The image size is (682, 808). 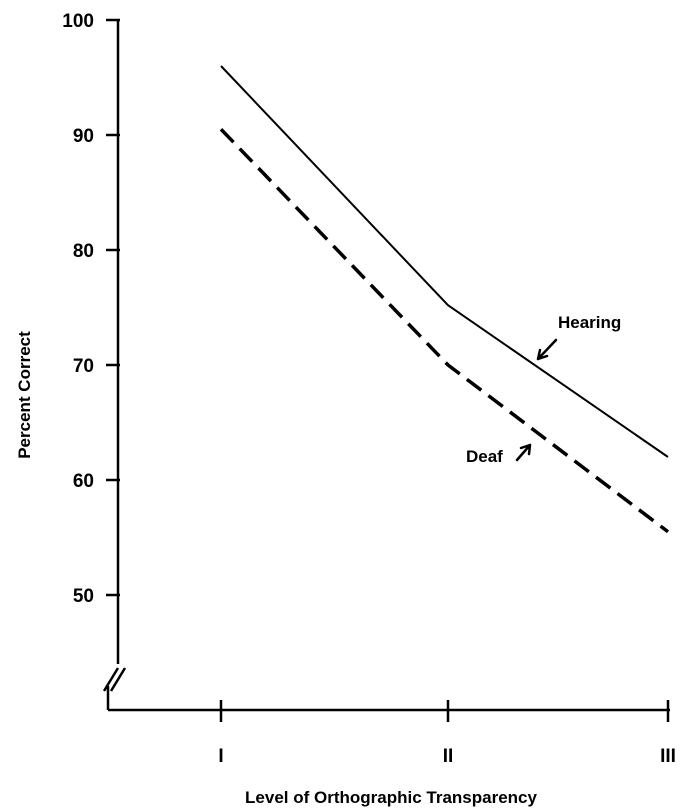 I want to click on y-tick-label: 100, so click(x=78, y=21).